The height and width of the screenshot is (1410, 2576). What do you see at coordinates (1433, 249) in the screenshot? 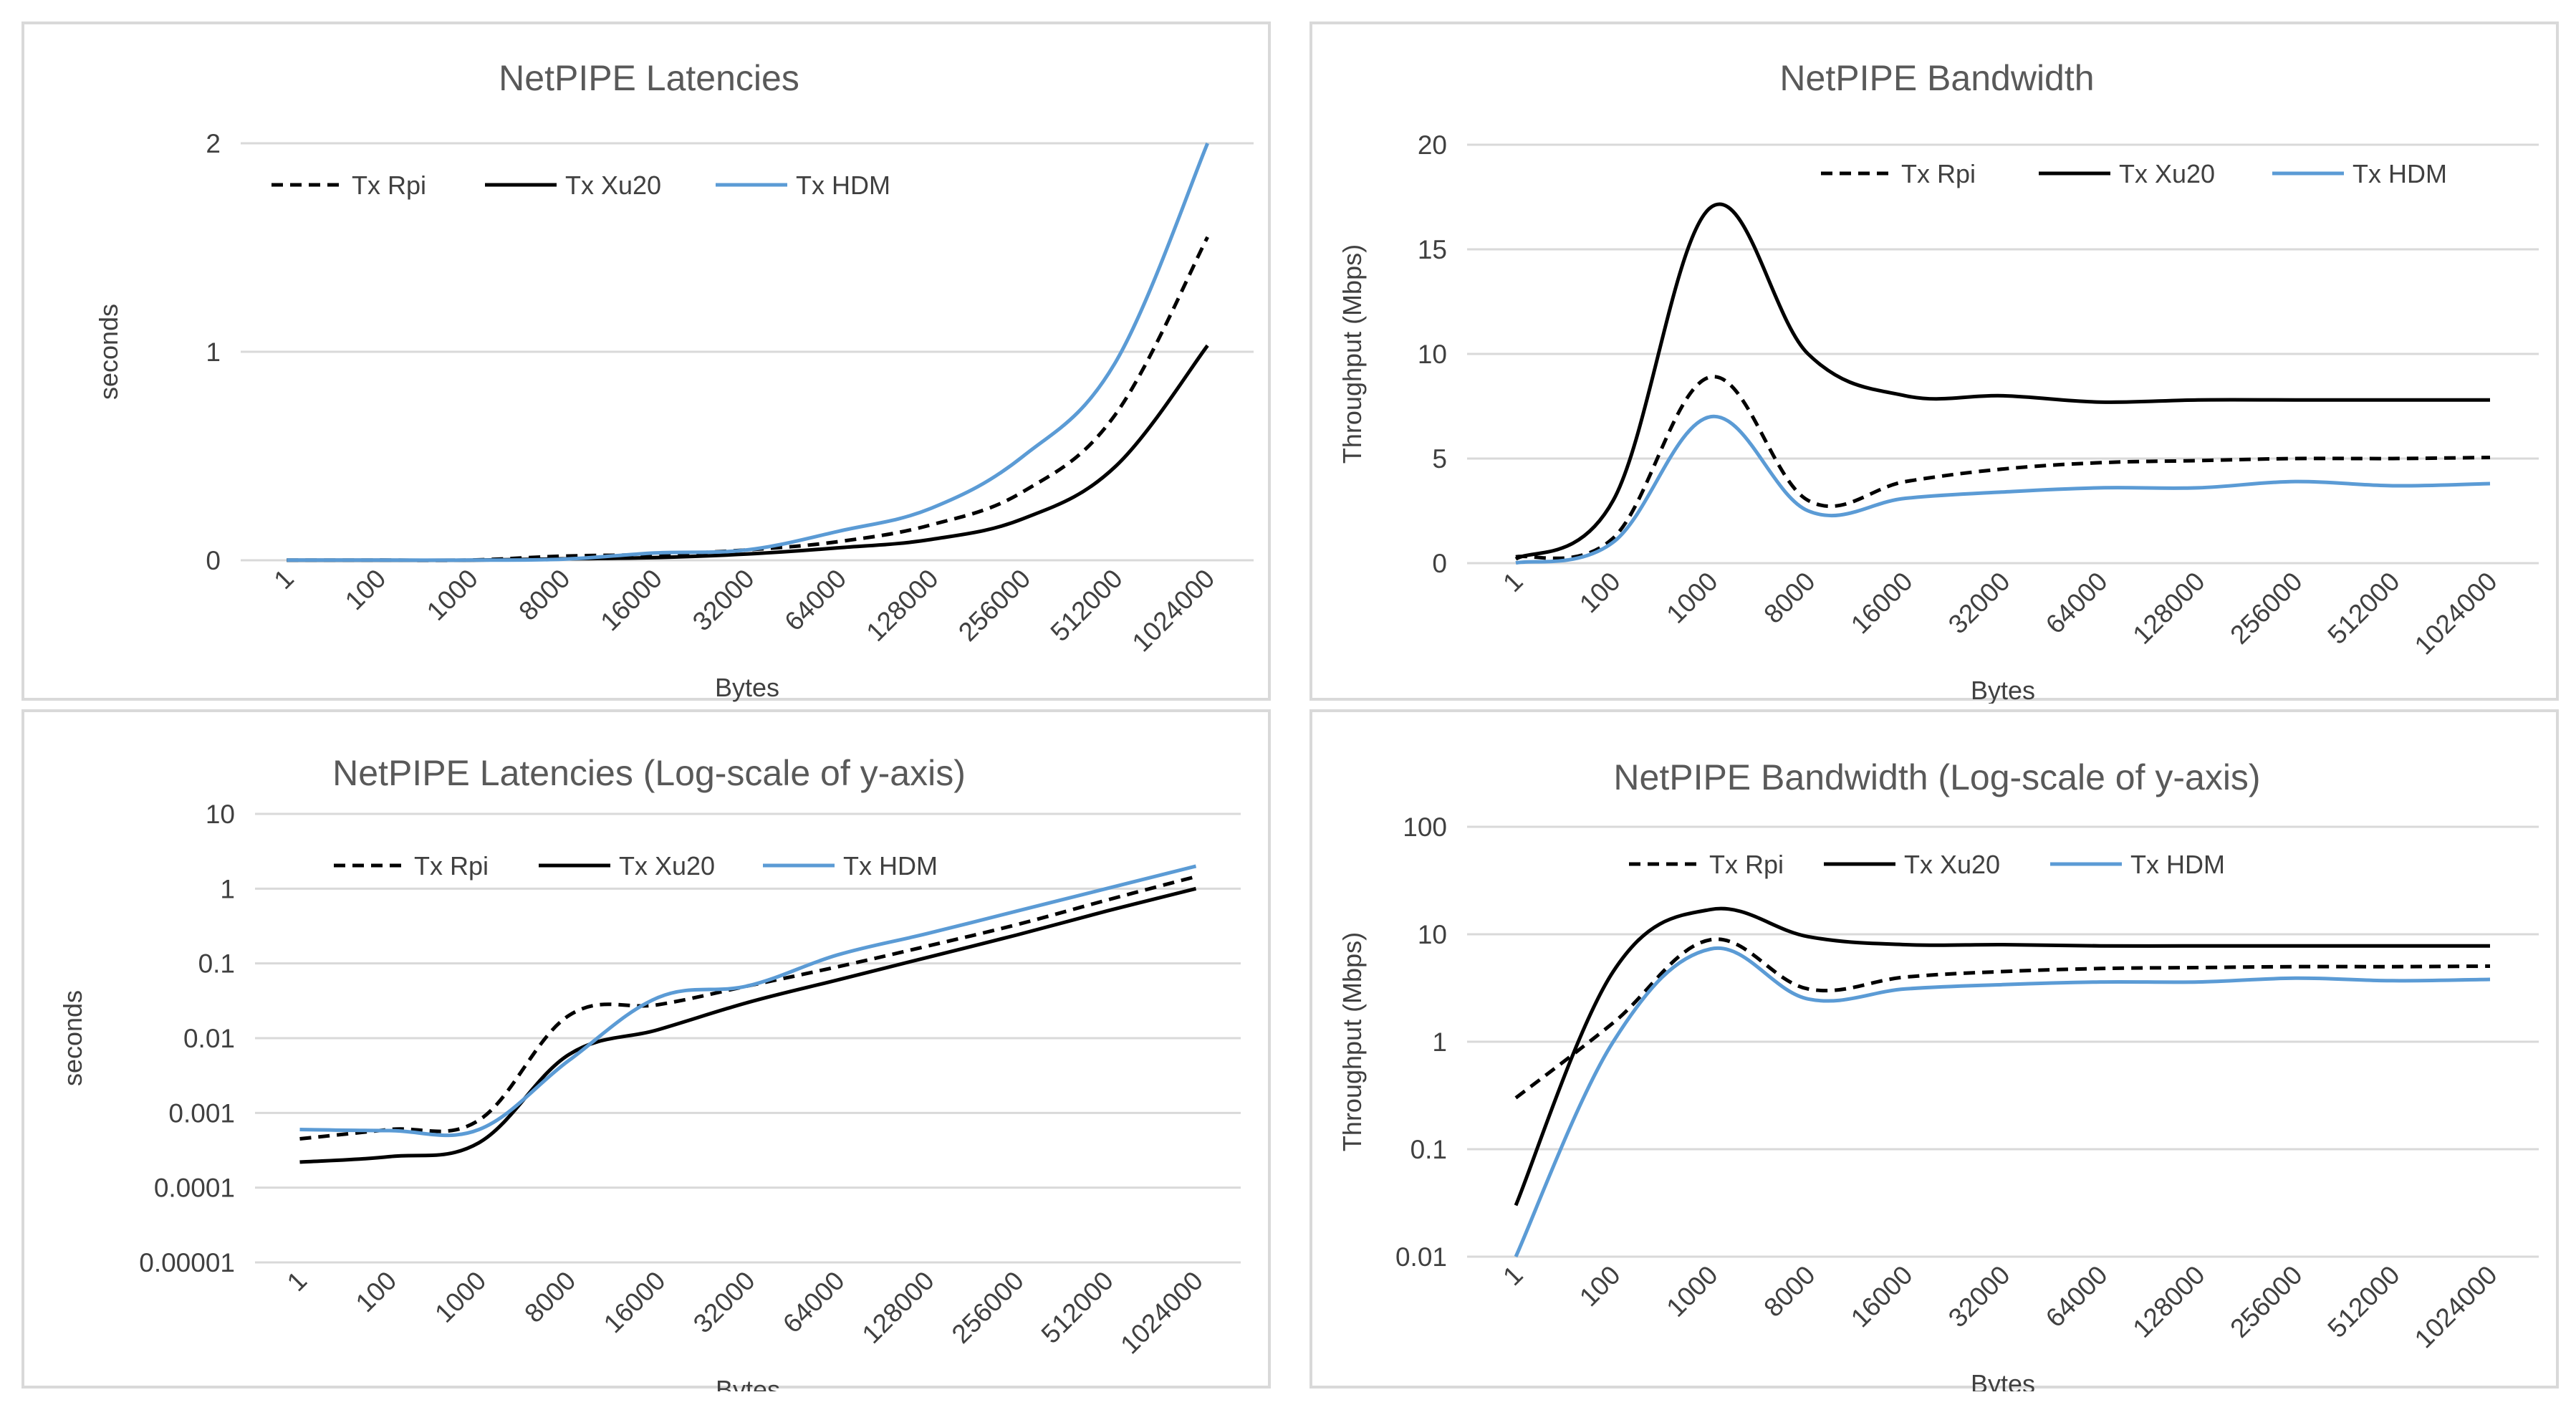
I see `y-tick-label: 15` at bounding box center [1433, 249].